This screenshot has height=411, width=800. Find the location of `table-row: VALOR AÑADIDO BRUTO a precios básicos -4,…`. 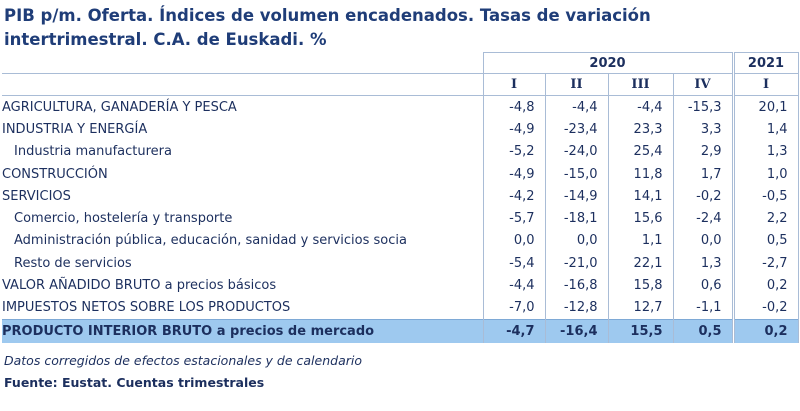

table-row: VALOR AÑADIDO BRUTO a precios básicos -4,… is located at coordinates (400, 285).